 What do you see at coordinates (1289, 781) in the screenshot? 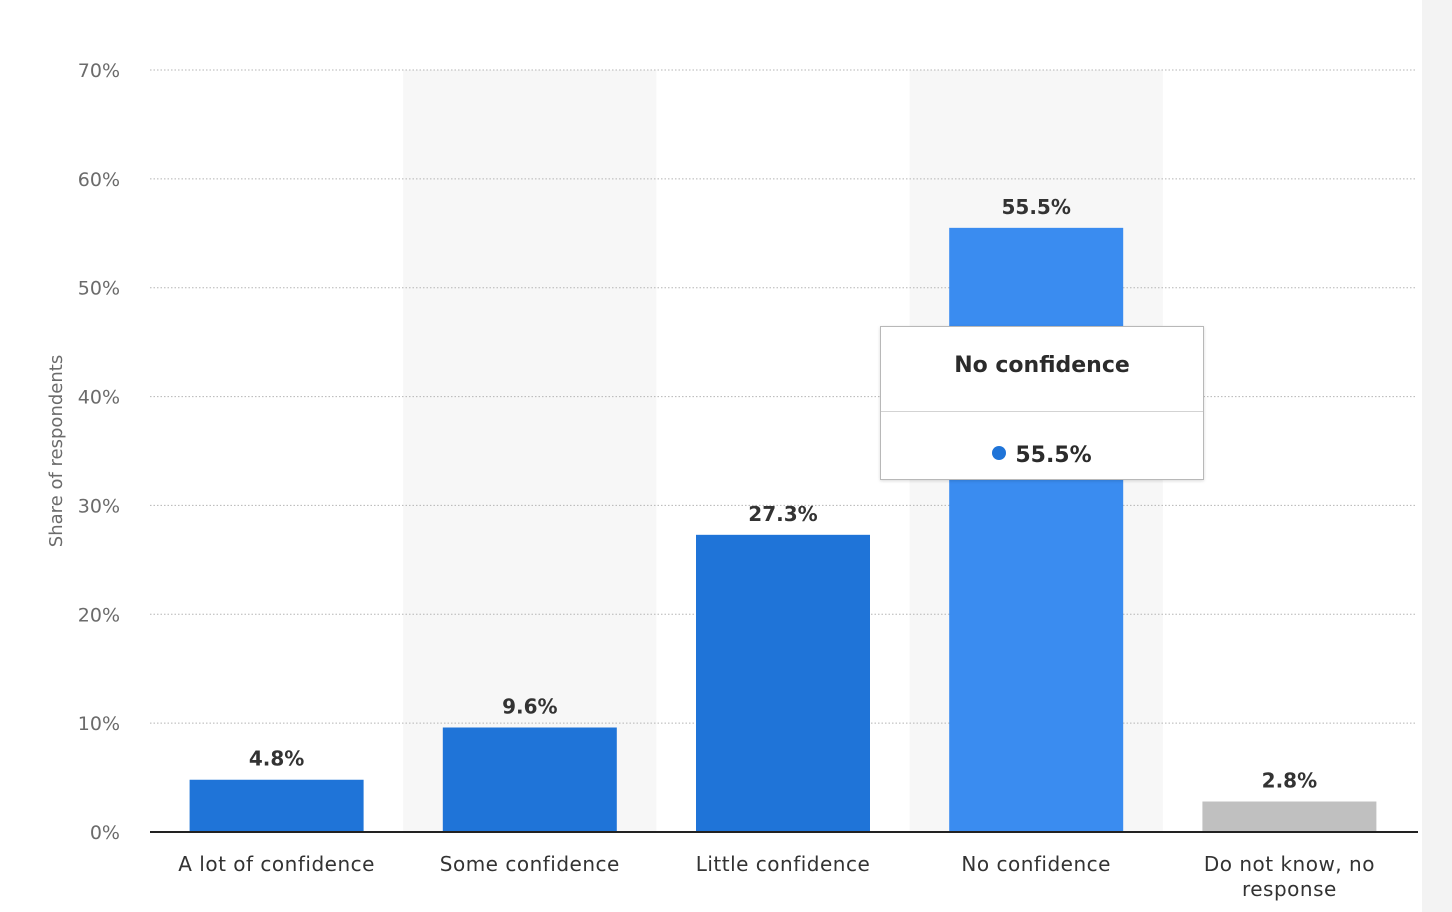
I see `data-label: 2.8%` at bounding box center [1289, 781].